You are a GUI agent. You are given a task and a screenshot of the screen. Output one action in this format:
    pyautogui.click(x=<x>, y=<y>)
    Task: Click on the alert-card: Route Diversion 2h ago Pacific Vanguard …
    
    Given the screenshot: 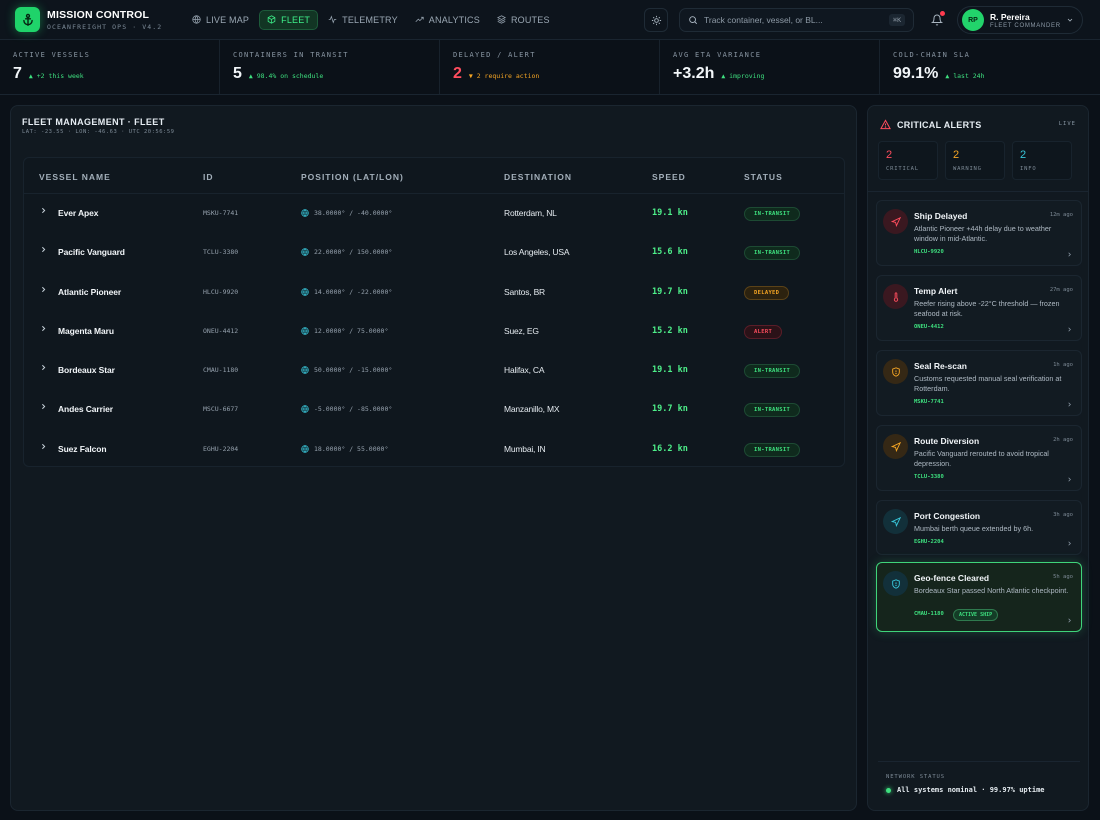 What is the action you would take?
    pyautogui.click(x=979, y=458)
    